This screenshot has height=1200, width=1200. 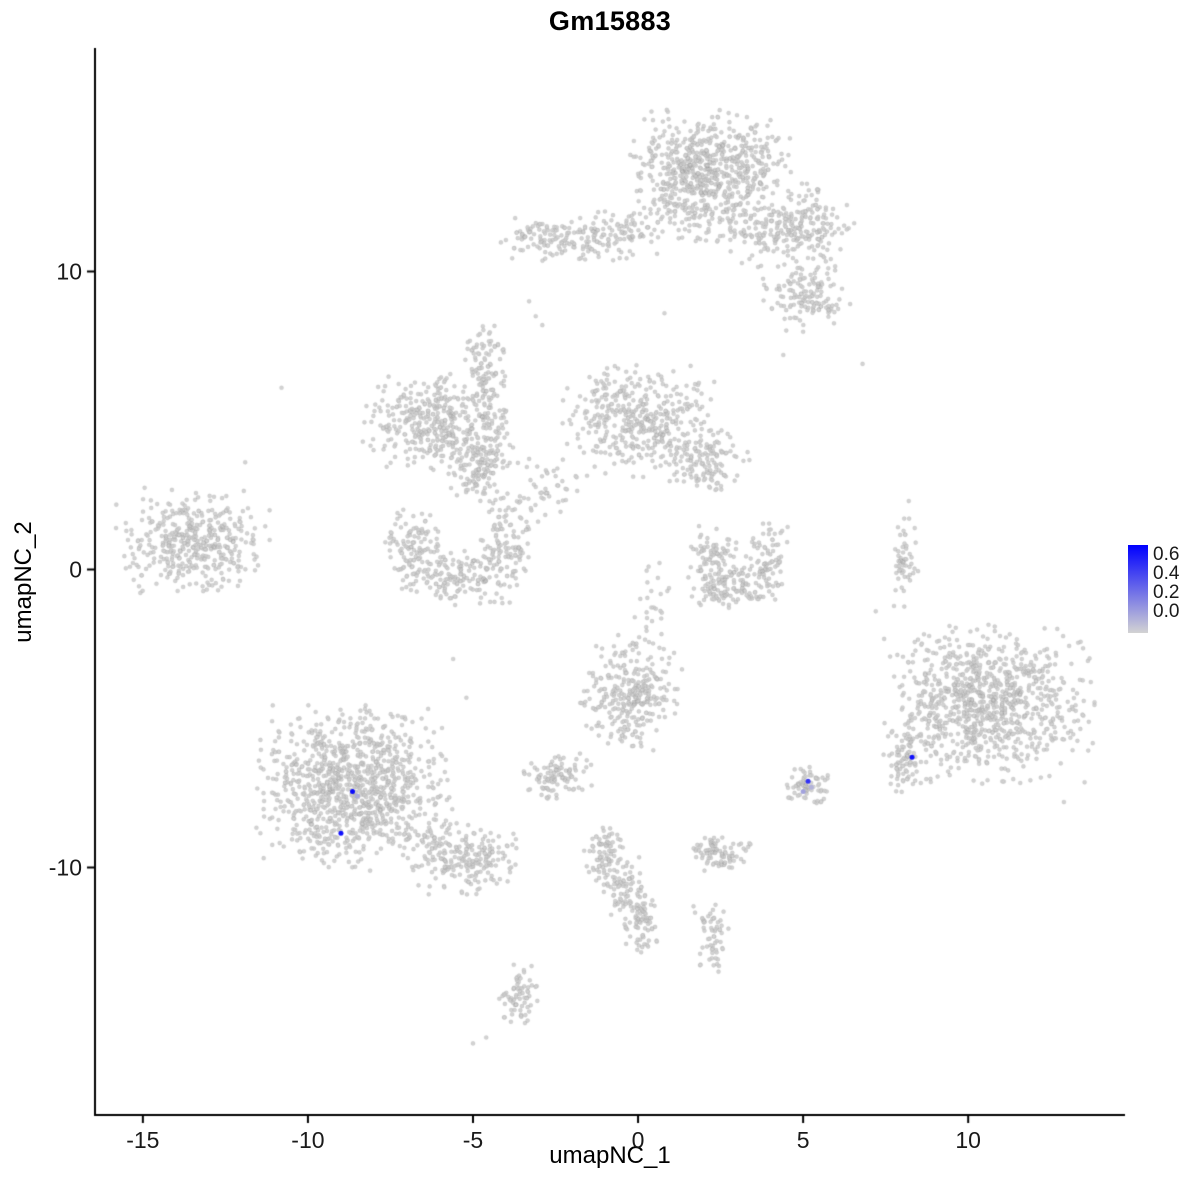 I want to click on x-tick-label: 5, so click(x=803, y=1140).